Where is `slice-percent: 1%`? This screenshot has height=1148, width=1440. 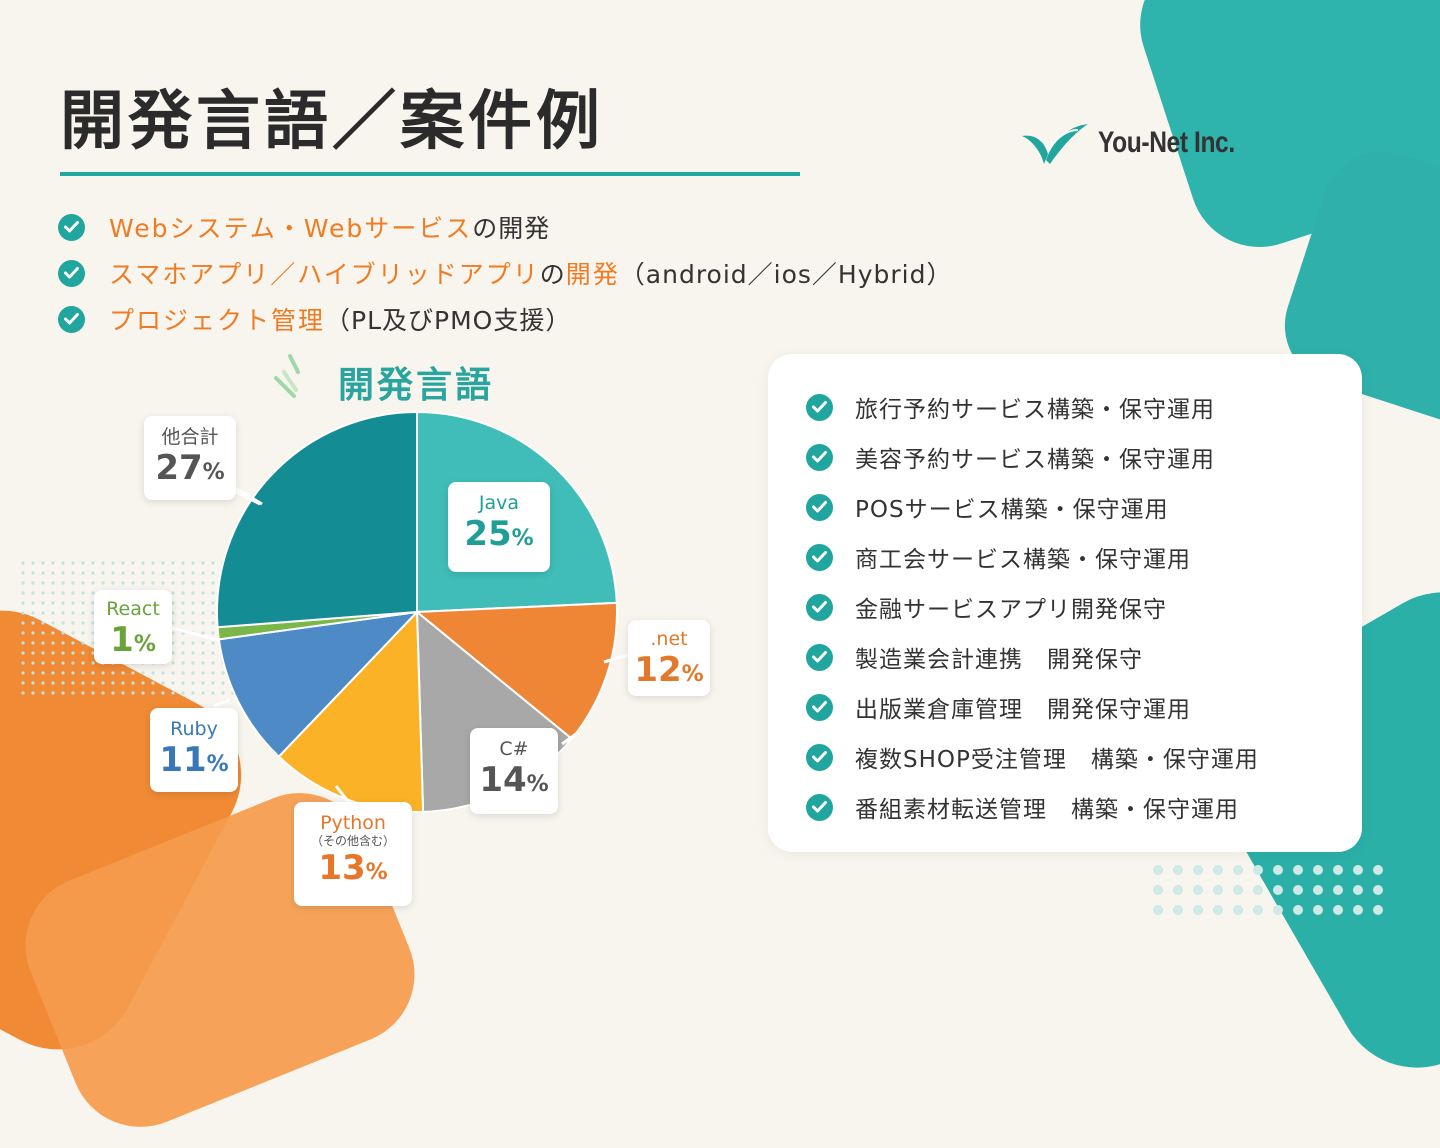 slice-percent: 1% is located at coordinates (133, 642).